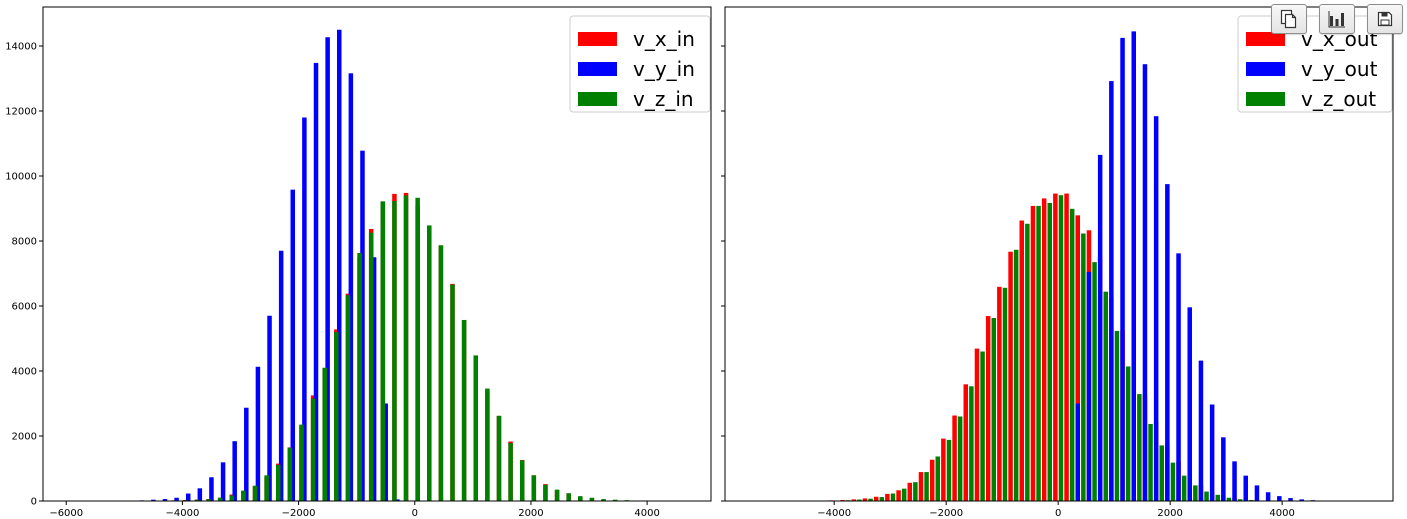 Image resolution: width=1407 pixels, height=519 pixels. I want to click on copy-button, so click(1289, 19).